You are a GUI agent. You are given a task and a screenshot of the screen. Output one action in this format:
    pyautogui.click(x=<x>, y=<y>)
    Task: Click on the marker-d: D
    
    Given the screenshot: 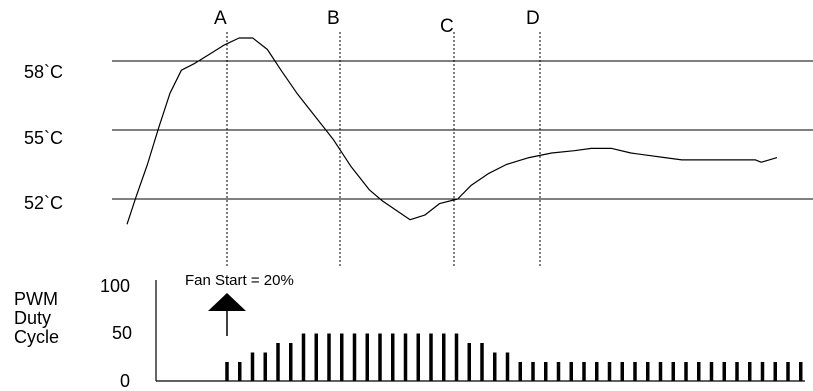 What is the action you would take?
    pyautogui.click(x=533, y=18)
    